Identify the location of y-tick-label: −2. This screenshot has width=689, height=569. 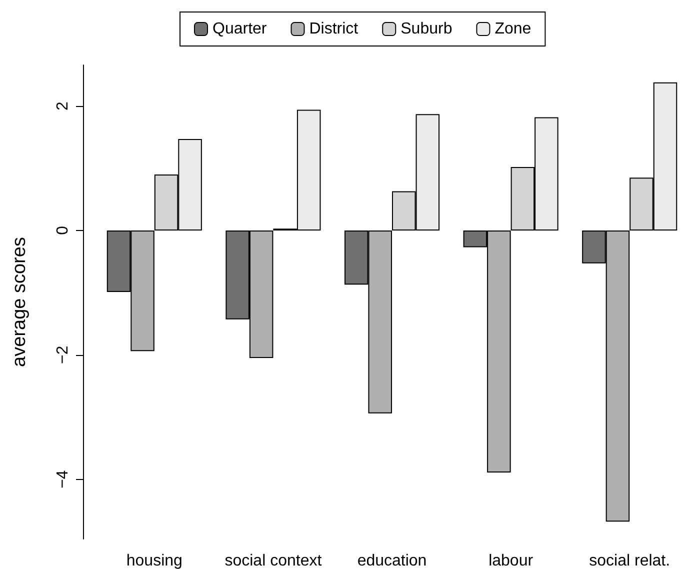
(63, 355).